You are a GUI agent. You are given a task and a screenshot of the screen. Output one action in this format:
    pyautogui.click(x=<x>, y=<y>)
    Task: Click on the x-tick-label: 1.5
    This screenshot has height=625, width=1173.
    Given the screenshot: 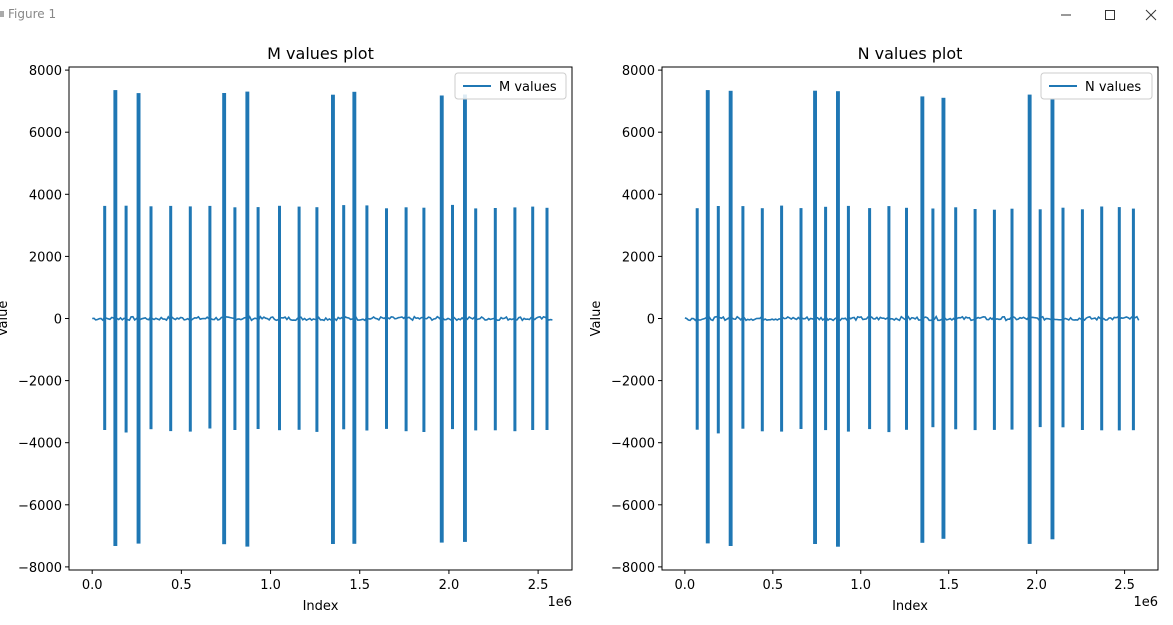 What is the action you would take?
    pyautogui.click(x=359, y=585)
    